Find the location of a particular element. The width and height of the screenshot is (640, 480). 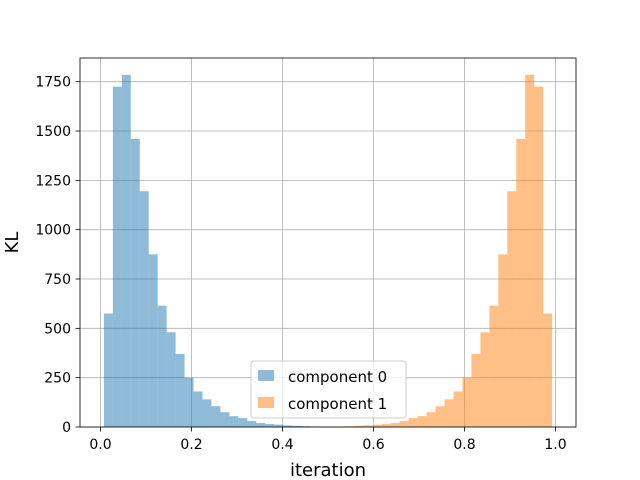

y-tick-label: 250 is located at coordinates (57, 379).